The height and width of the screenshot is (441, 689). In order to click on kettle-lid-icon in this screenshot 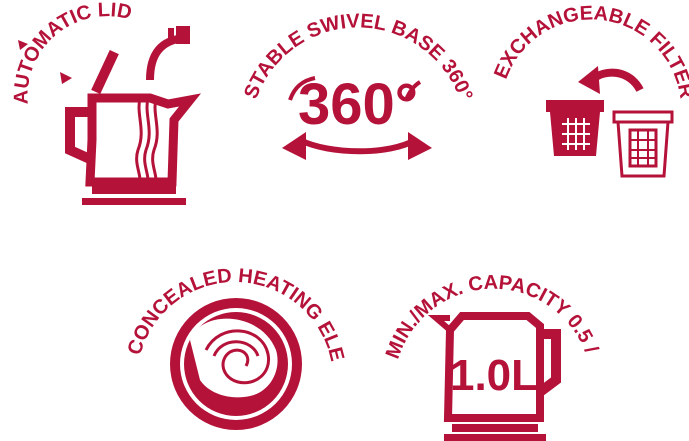, I will do `click(110, 115)`.